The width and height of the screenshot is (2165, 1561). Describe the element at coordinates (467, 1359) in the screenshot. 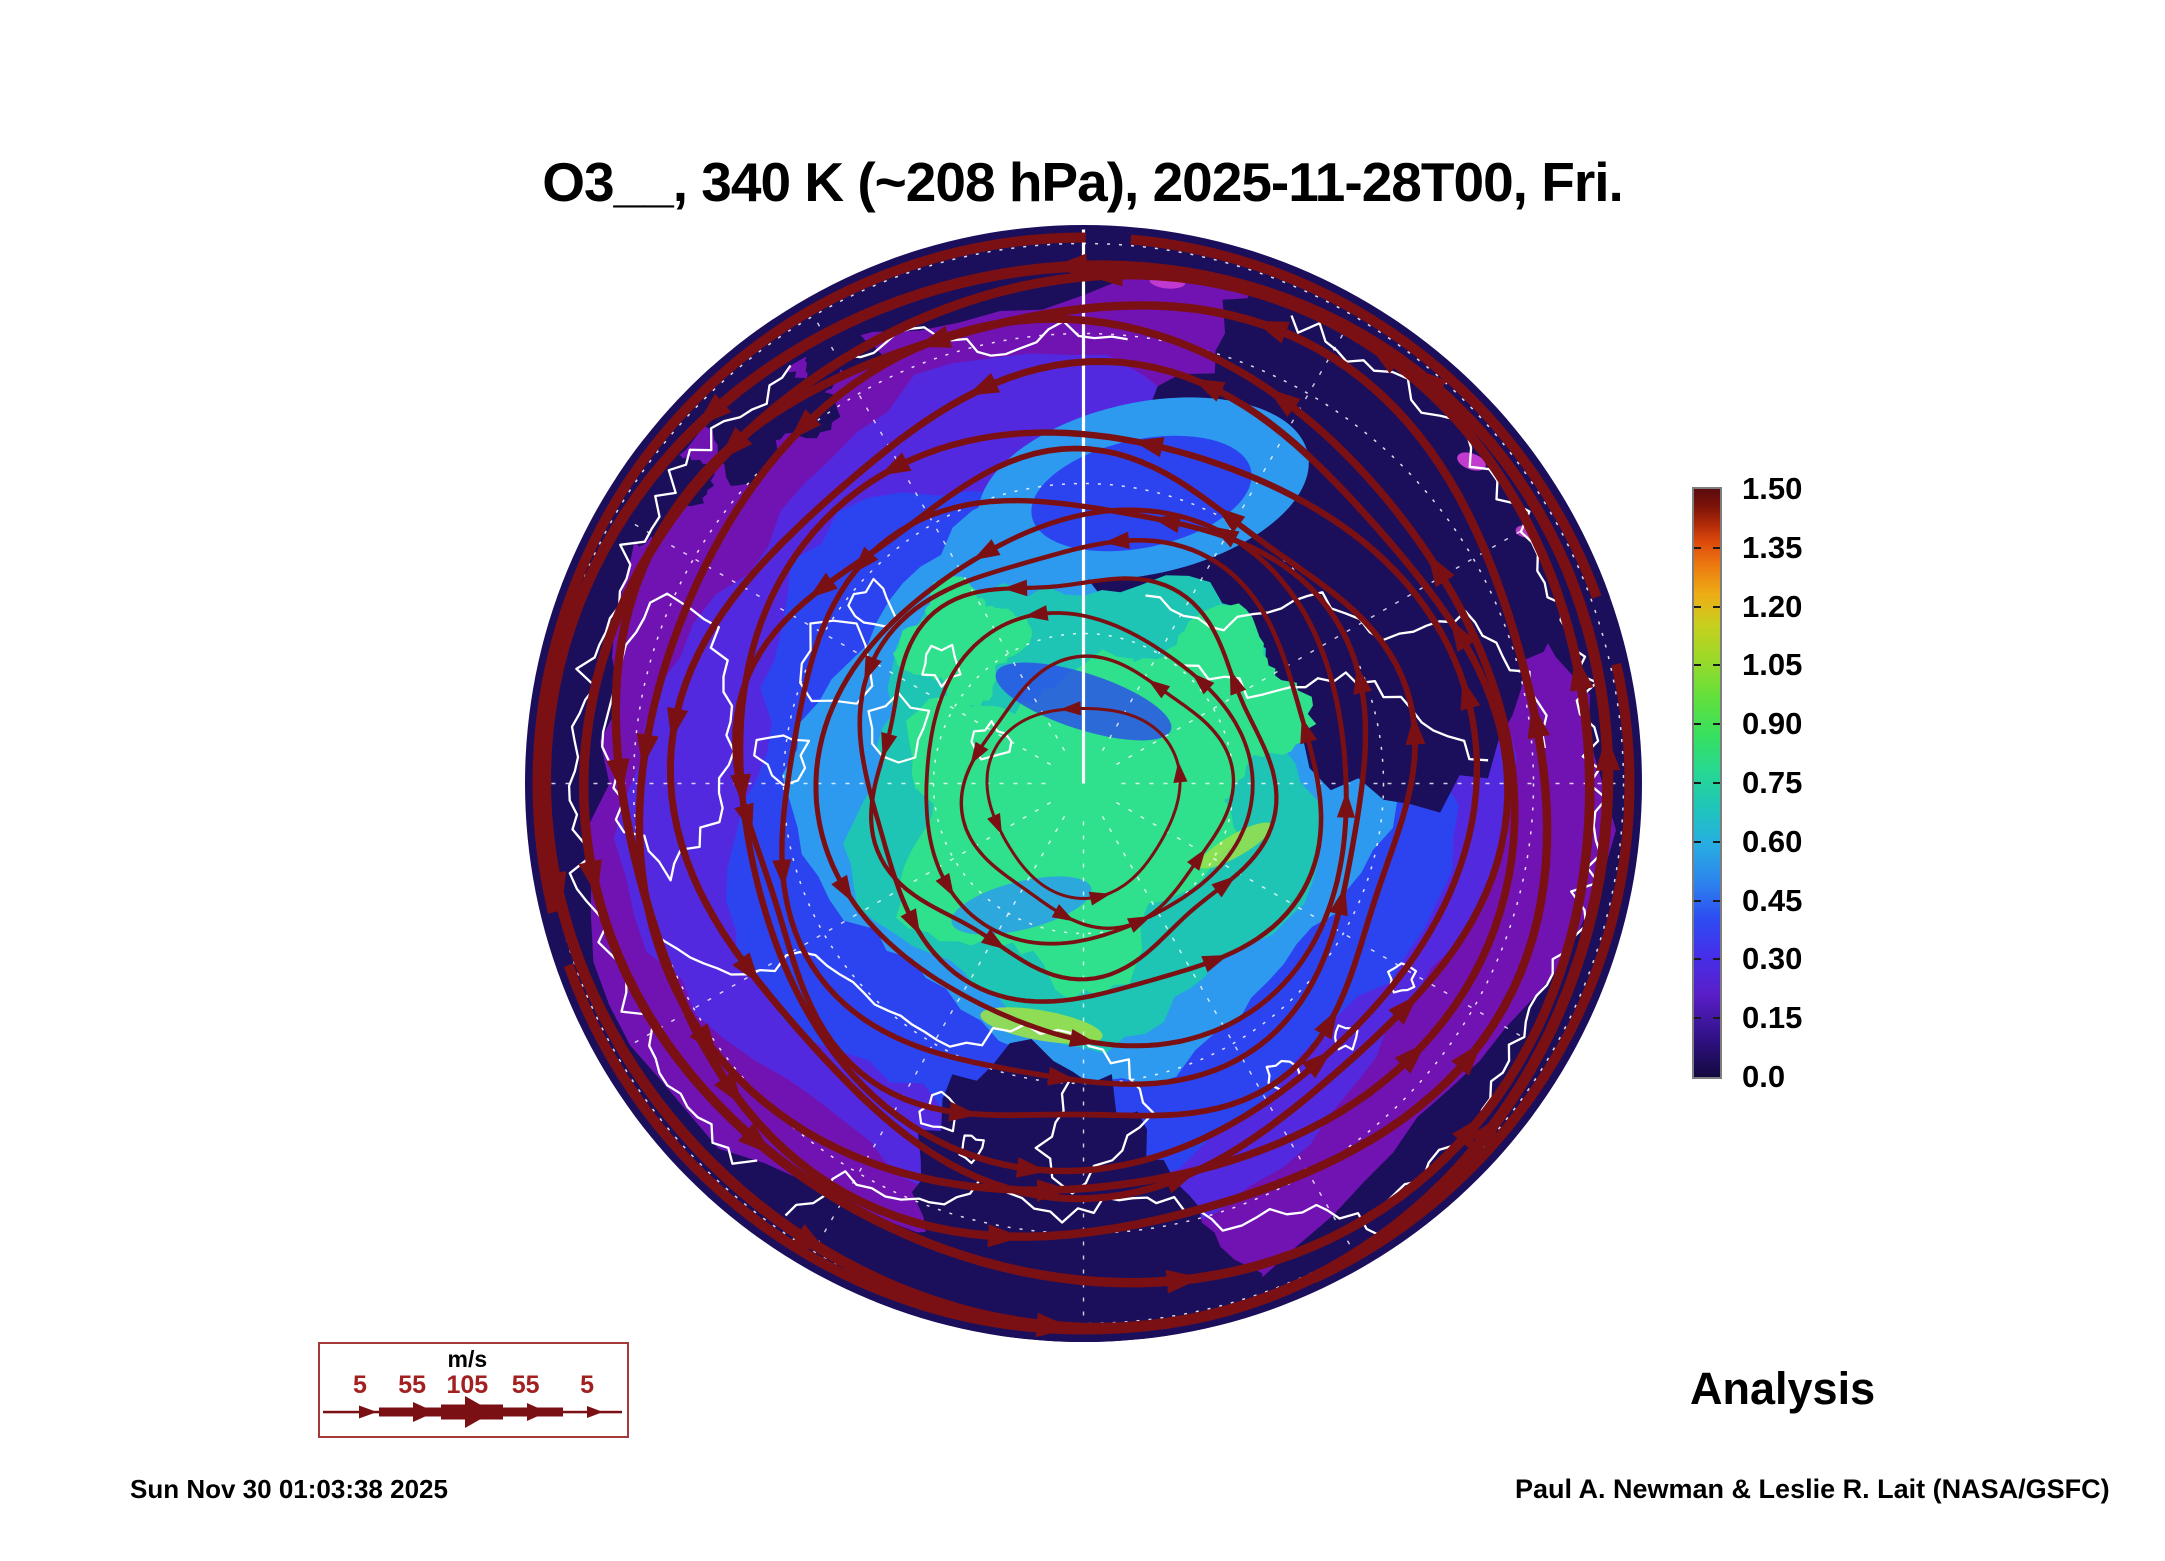

I see `wind-unit-label: m/s` at that location.